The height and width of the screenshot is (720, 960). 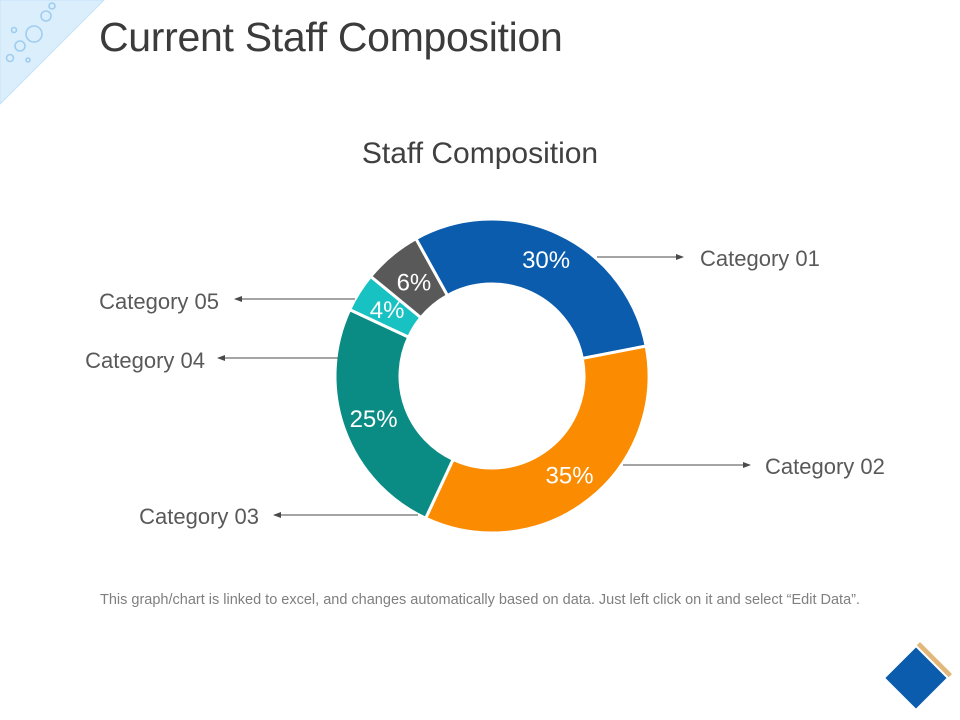 I want to click on slice-percent-label-2: 35%, so click(x=570, y=475).